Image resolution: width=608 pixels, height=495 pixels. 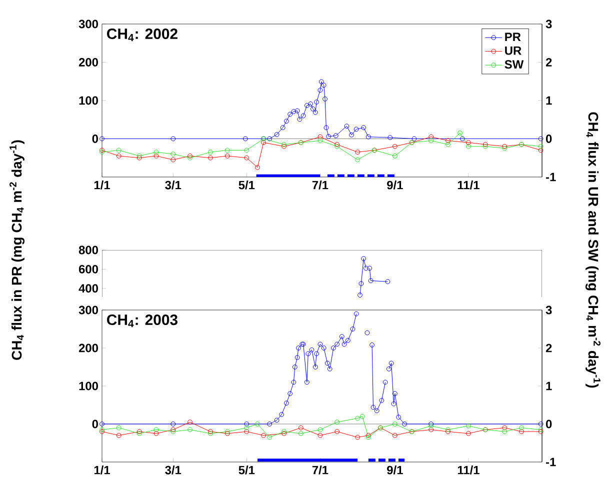 What do you see at coordinates (88, 288) in the screenshot?
I see `y-tick-label: 400` at bounding box center [88, 288].